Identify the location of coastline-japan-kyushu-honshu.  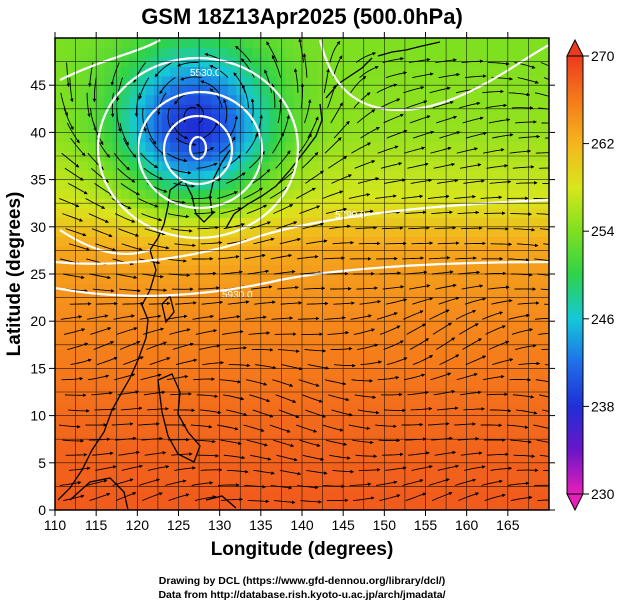
(274, 166).